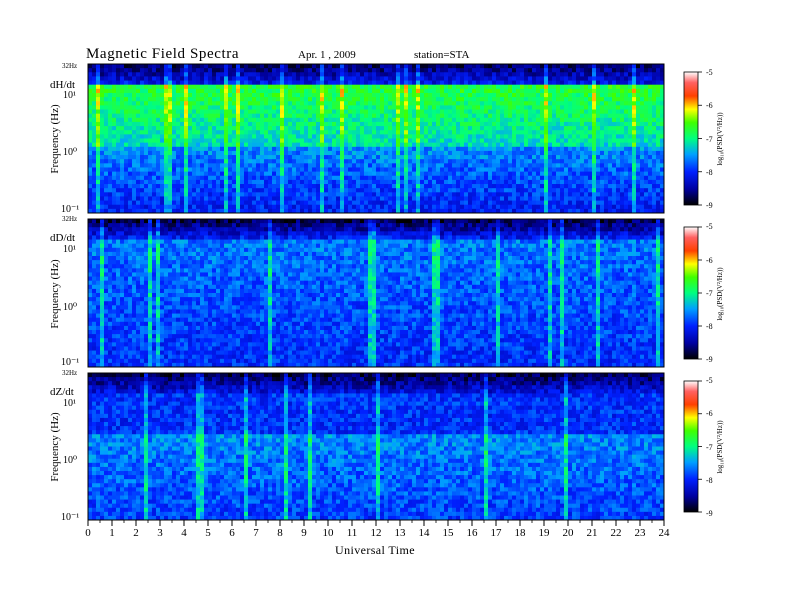 The image size is (792, 612). Describe the element at coordinates (208, 533) in the screenshot. I see `x-tick-label: 5` at that location.